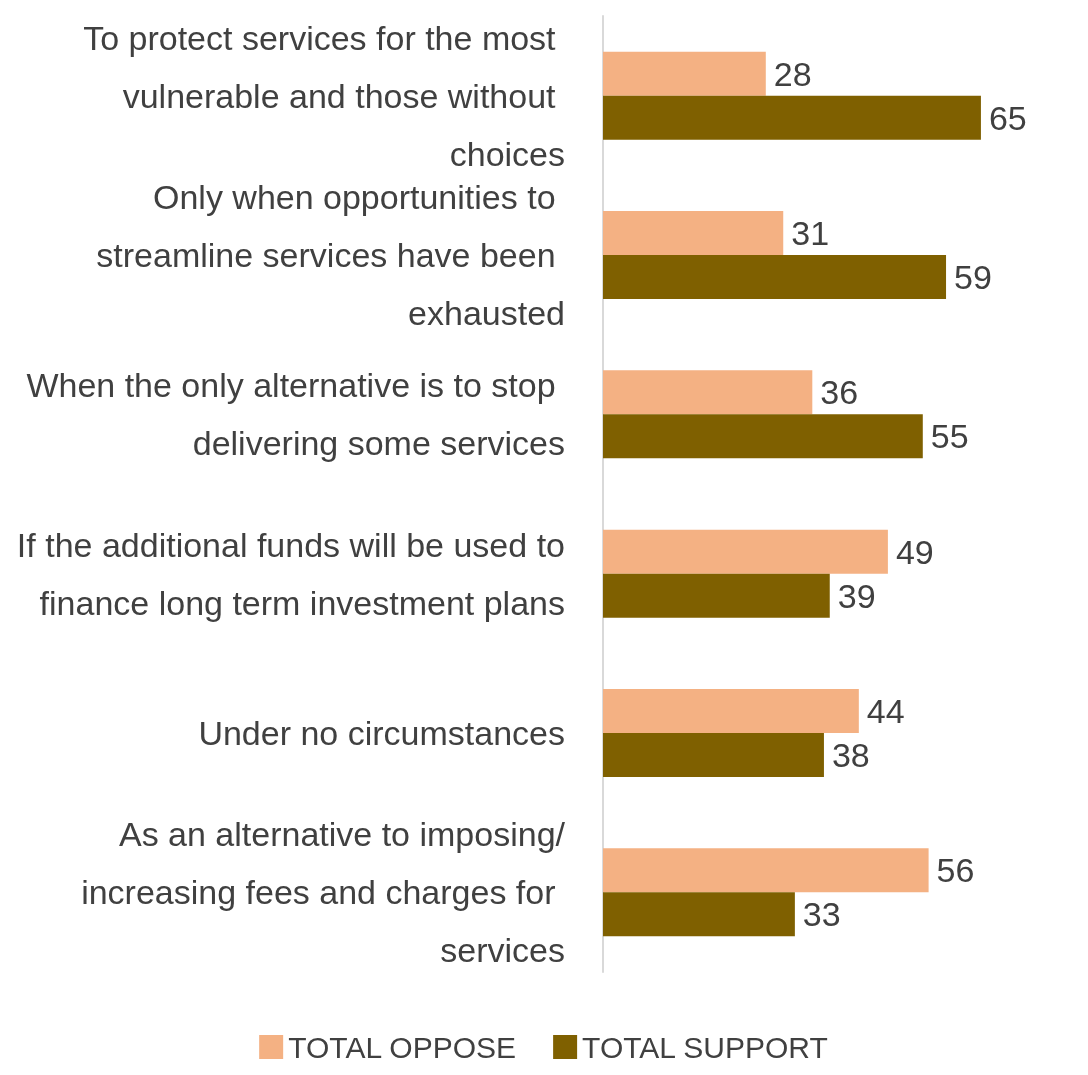  What do you see at coordinates (402, 1047) in the screenshot?
I see `legend-label: TOTAL OPPOSE` at bounding box center [402, 1047].